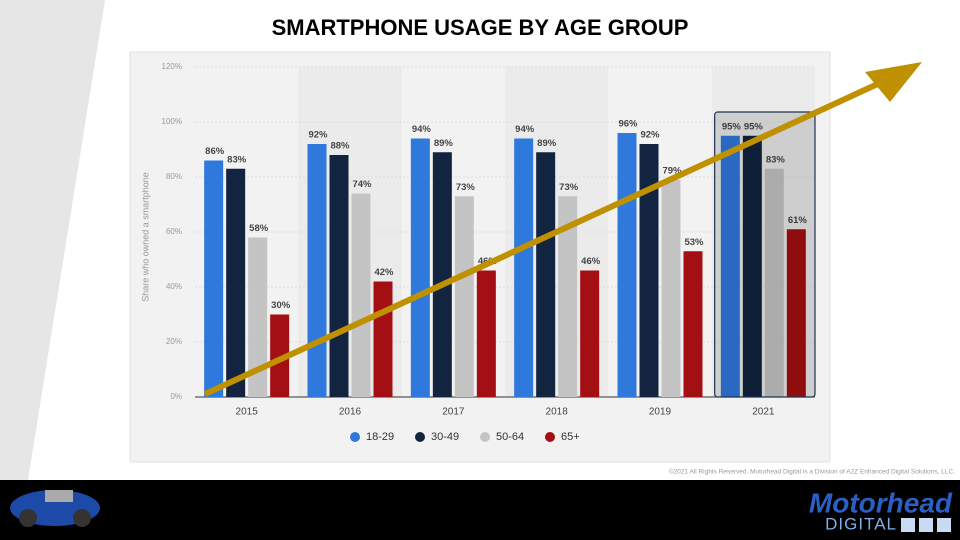 The width and height of the screenshot is (960, 540). I want to click on bg-diagonal, so click(52, 240).